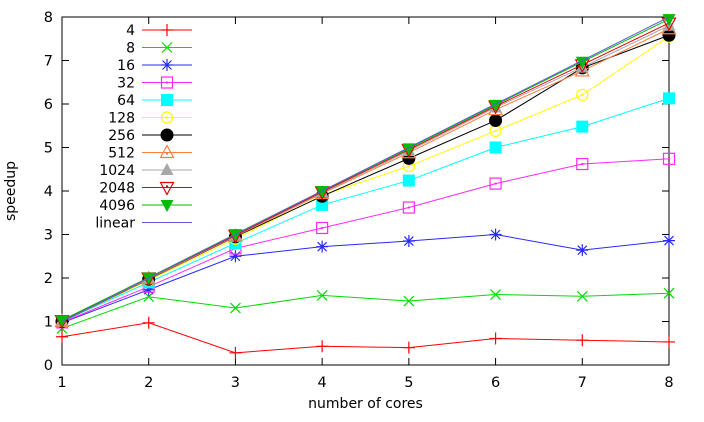 The height and width of the screenshot is (422, 704). I want to click on legend-label-4096: 4096, so click(117, 206).